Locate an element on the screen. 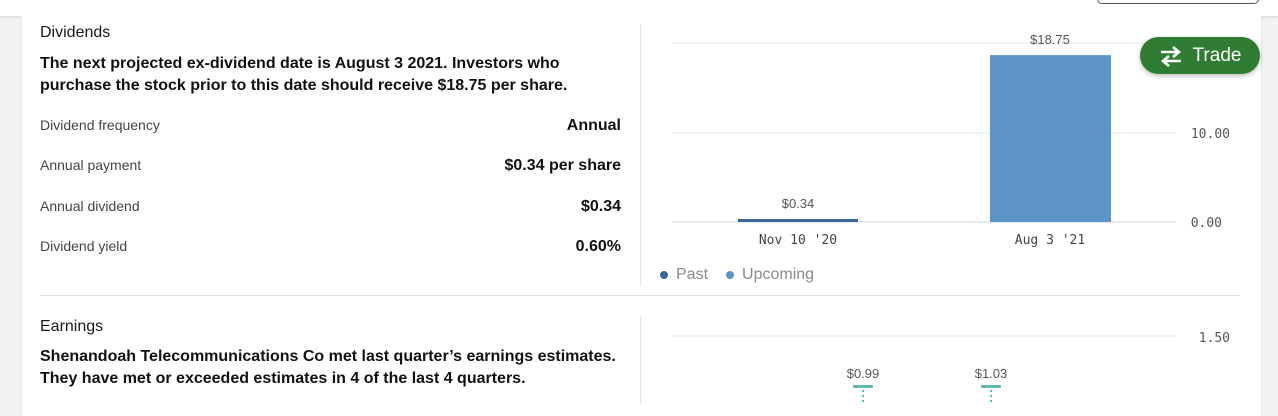  legend-item-upcoming: Upcoming is located at coordinates (770, 275).